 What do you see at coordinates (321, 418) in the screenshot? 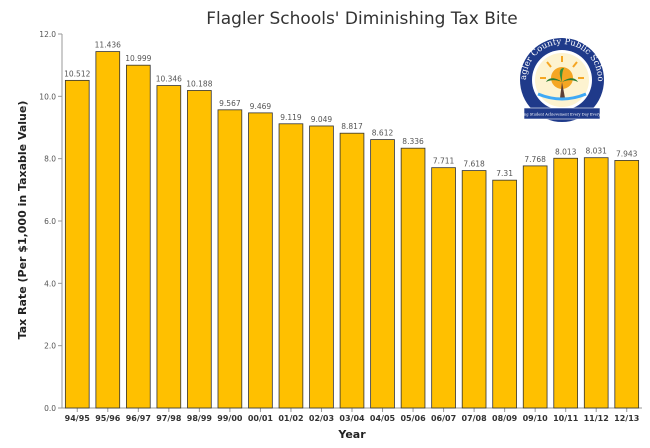
I see `x-tick-label: 02/03` at bounding box center [321, 418].